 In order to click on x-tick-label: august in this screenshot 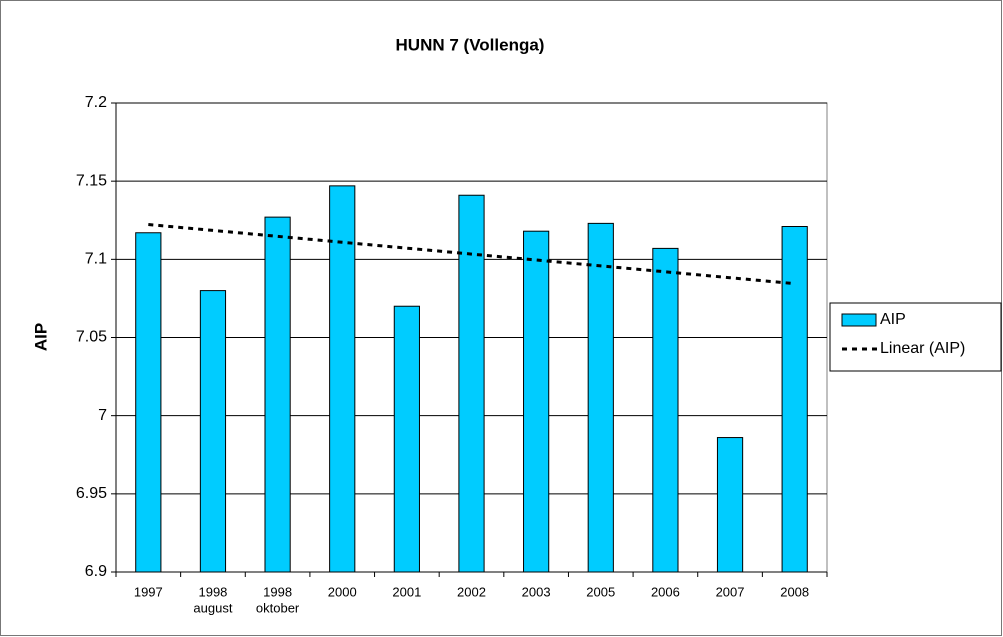, I will do `click(212, 607)`.